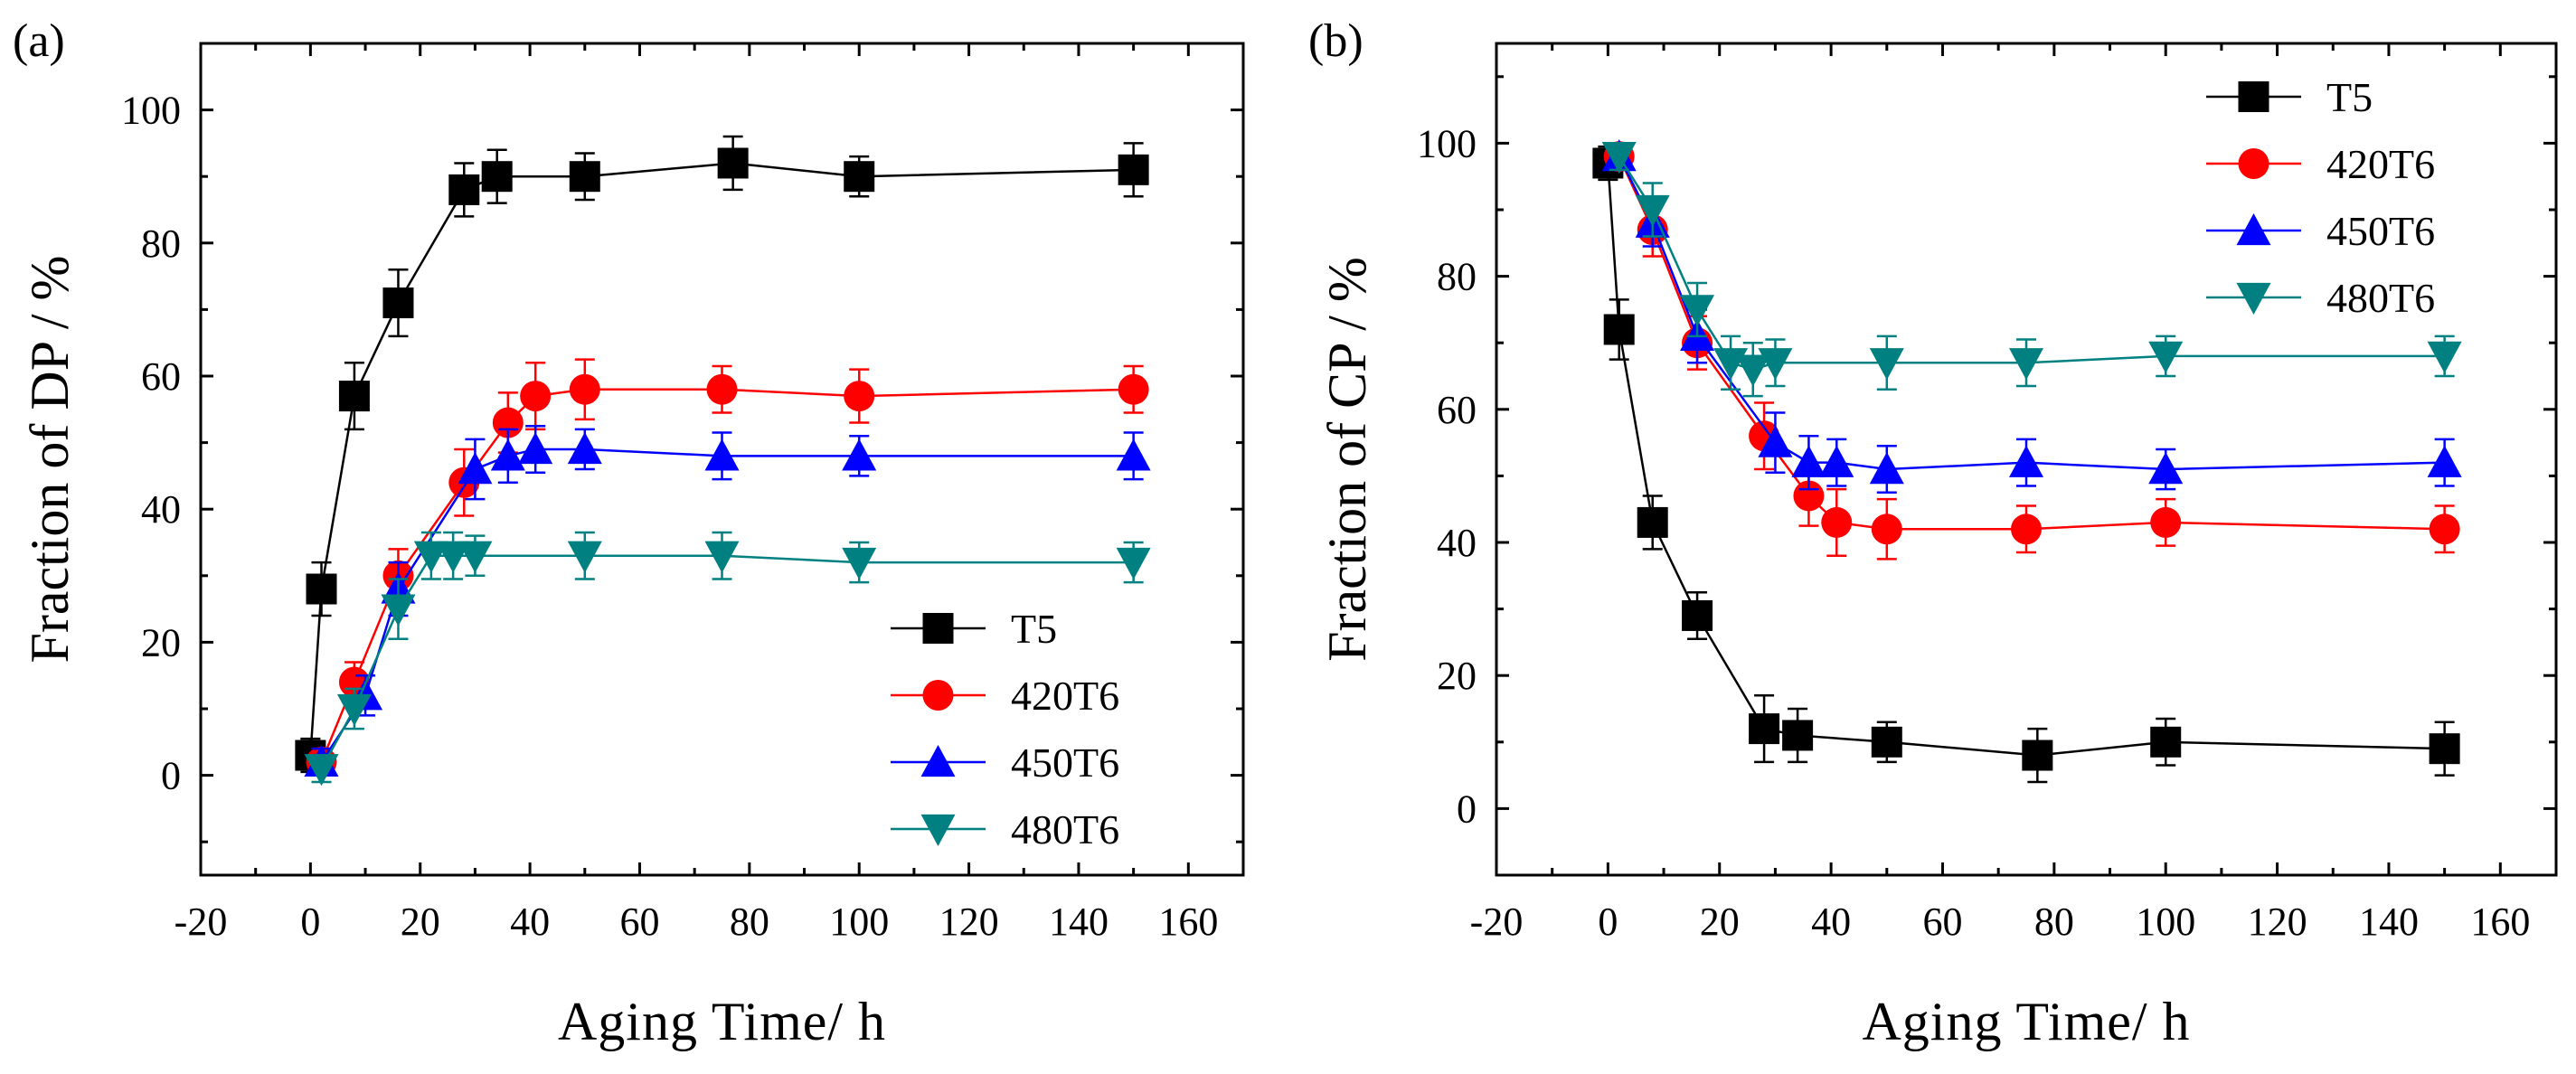 Image resolution: width=2576 pixels, height=1074 pixels. I want to click on x-tick-label: -20, so click(201, 922).